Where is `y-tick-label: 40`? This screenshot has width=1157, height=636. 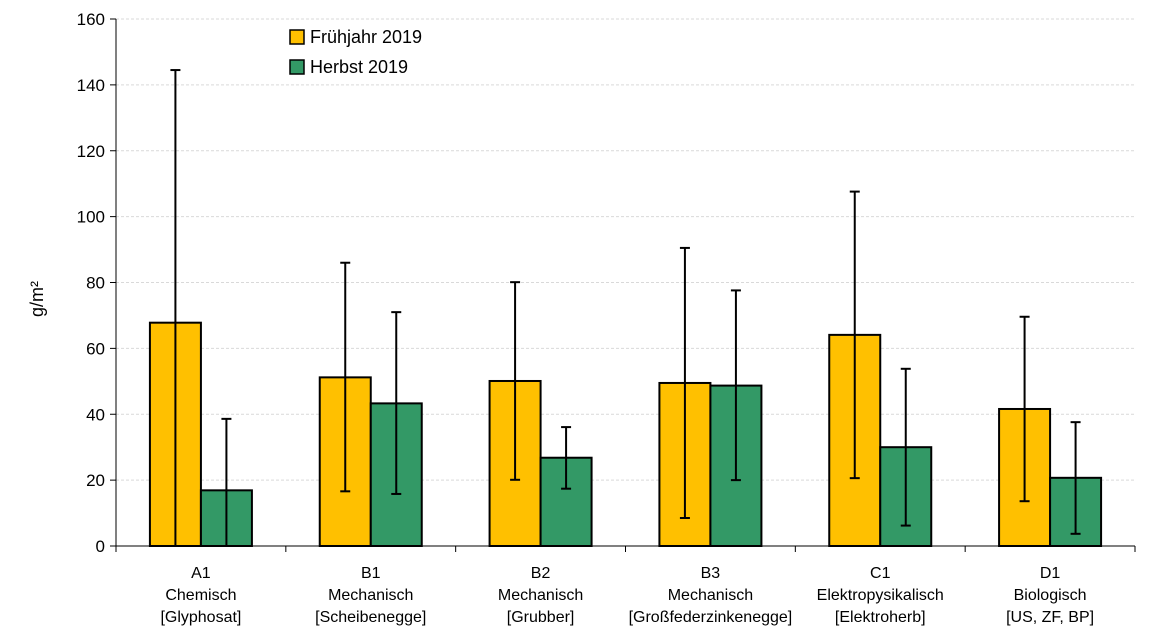 y-tick-label: 40 is located at coordinates (95, 414).